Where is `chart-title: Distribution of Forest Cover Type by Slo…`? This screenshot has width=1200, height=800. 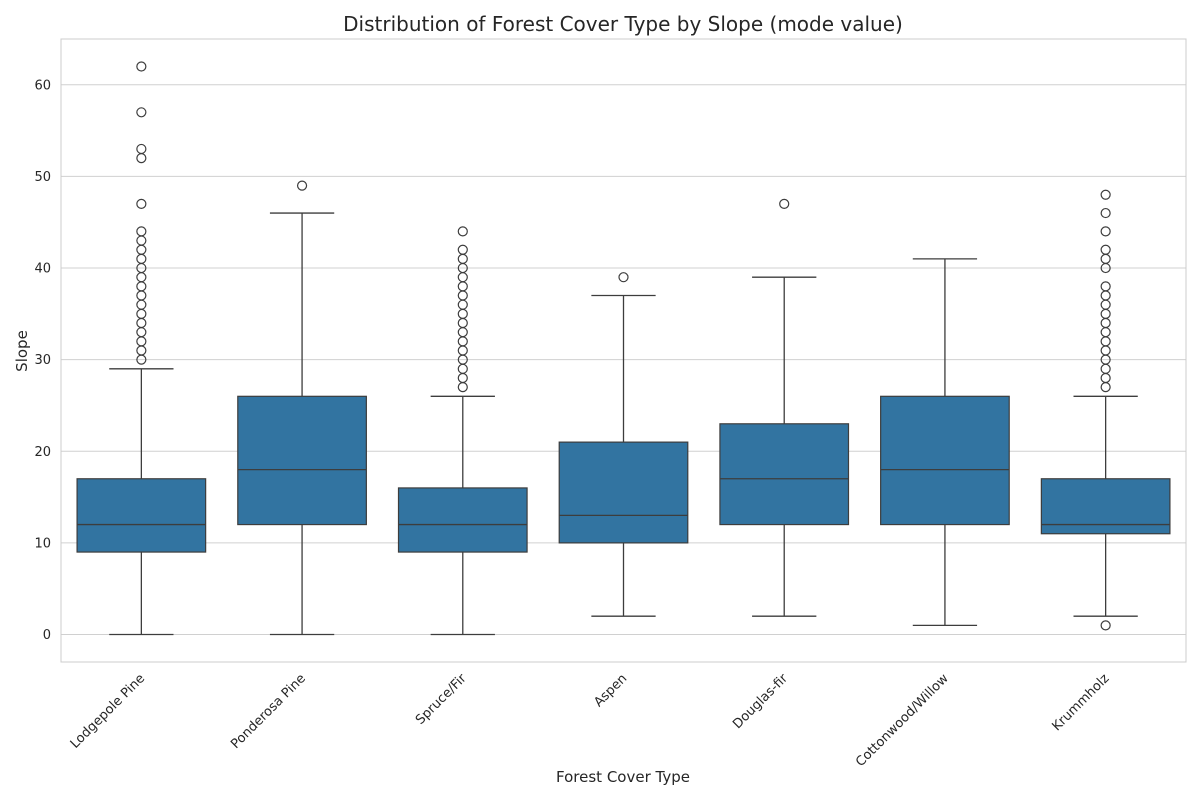 chart-title: Distribution of Forest Cover Type by Slo… is located at coordinates (623, 24).